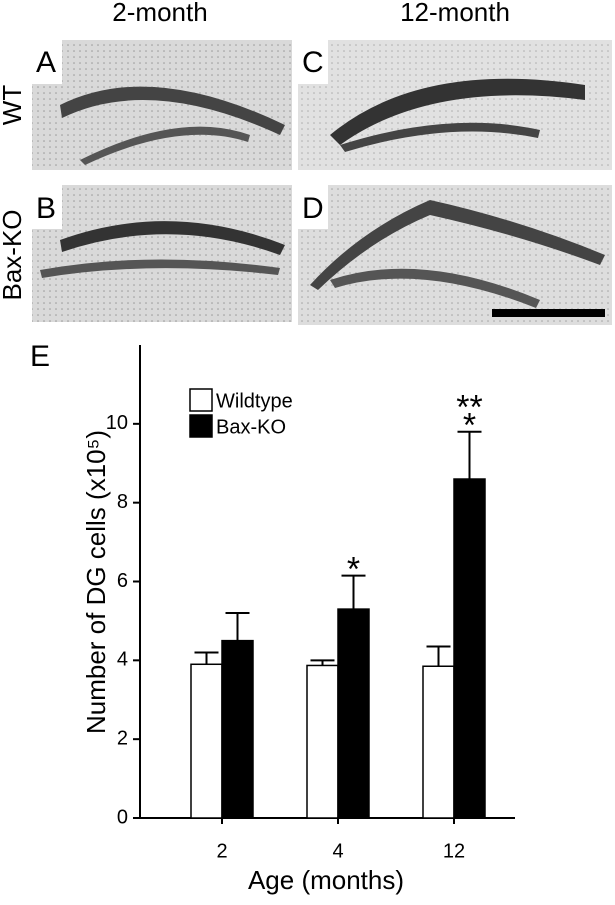 The image size is (615, 905). What do you see at coordinates (46, 62) in the screenshot?
I see `panel-letter: A` at bounding box center [46, 62].